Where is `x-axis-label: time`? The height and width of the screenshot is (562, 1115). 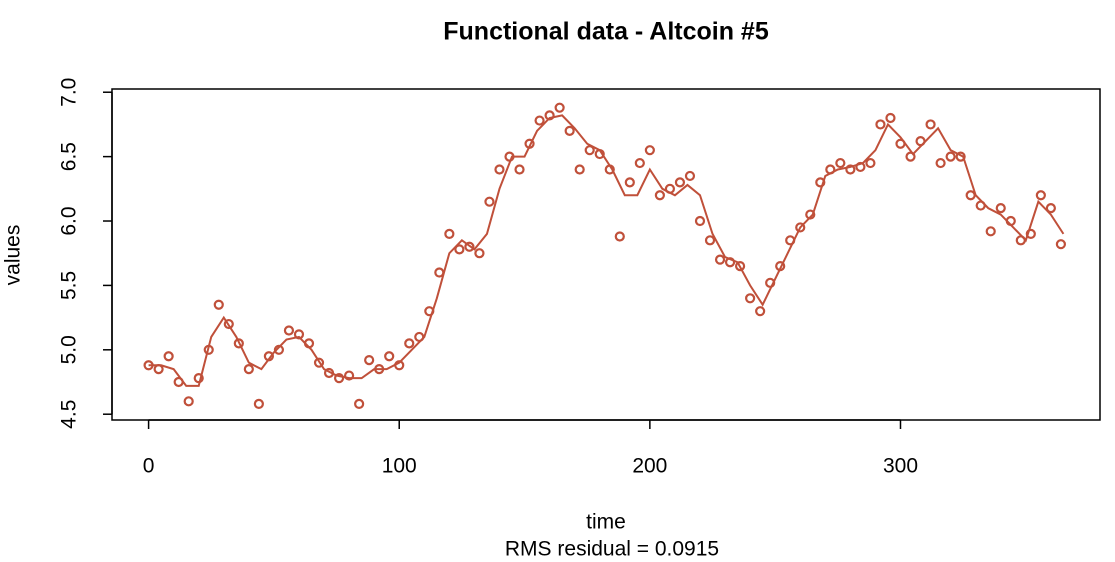 x-axis-label: time is located at coordinates (606, 522).